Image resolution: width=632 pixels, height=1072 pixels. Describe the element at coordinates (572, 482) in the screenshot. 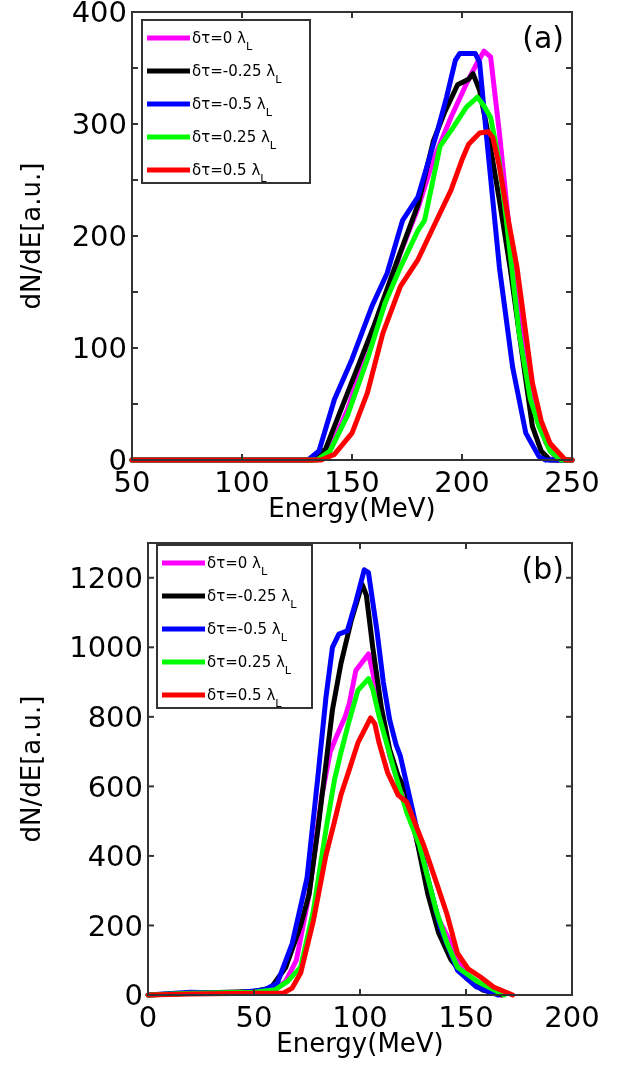

I see `x-tick-label: 250` at that location.